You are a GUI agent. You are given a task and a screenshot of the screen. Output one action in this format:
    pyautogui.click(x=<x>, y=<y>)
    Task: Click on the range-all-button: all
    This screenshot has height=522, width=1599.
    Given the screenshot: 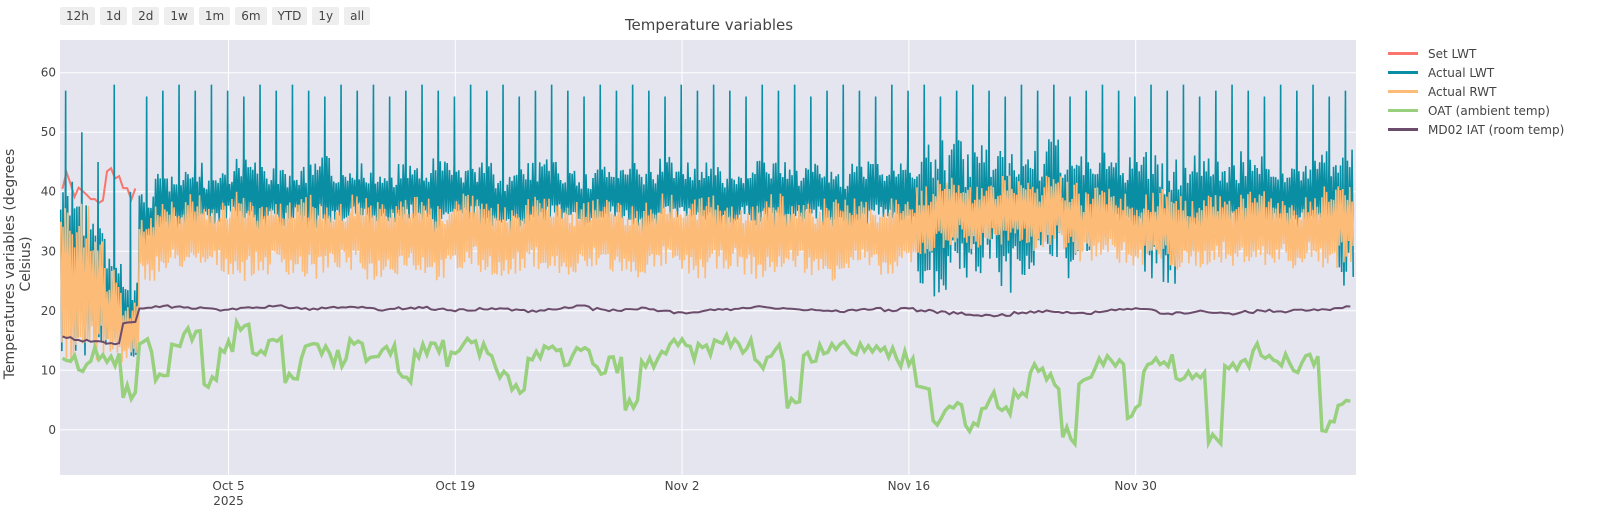 What is the action you would take?
    pyautogui.click(x=357, y=16)
    